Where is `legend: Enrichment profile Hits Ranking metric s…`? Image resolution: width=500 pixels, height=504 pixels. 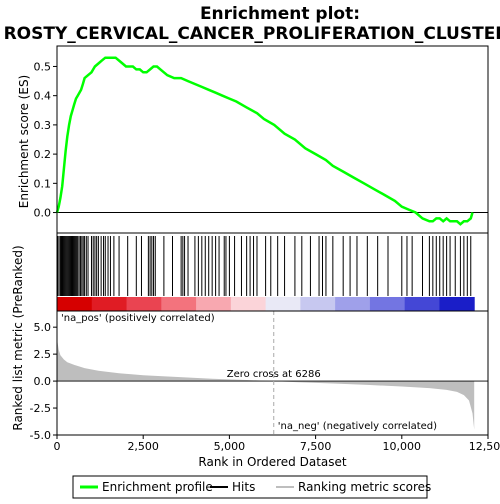 legend: Enrichment profile Hits Ranking metric s… is located at coordinates (252, 487).